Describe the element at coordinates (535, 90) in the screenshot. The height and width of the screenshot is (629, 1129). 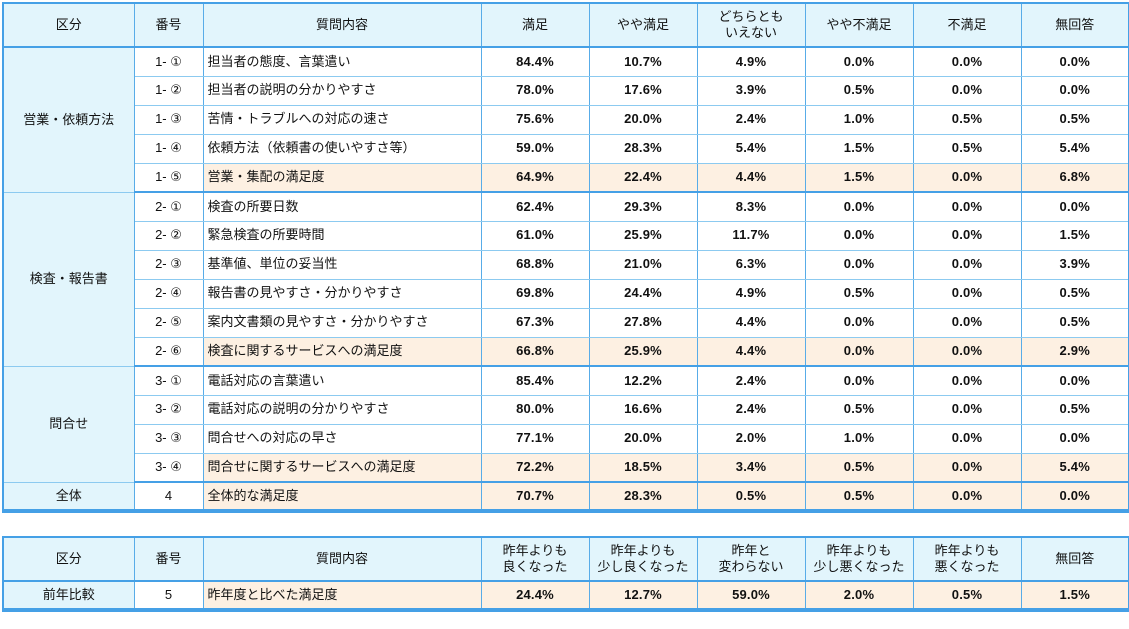
I see `value-cell: 78.0%` at that location.